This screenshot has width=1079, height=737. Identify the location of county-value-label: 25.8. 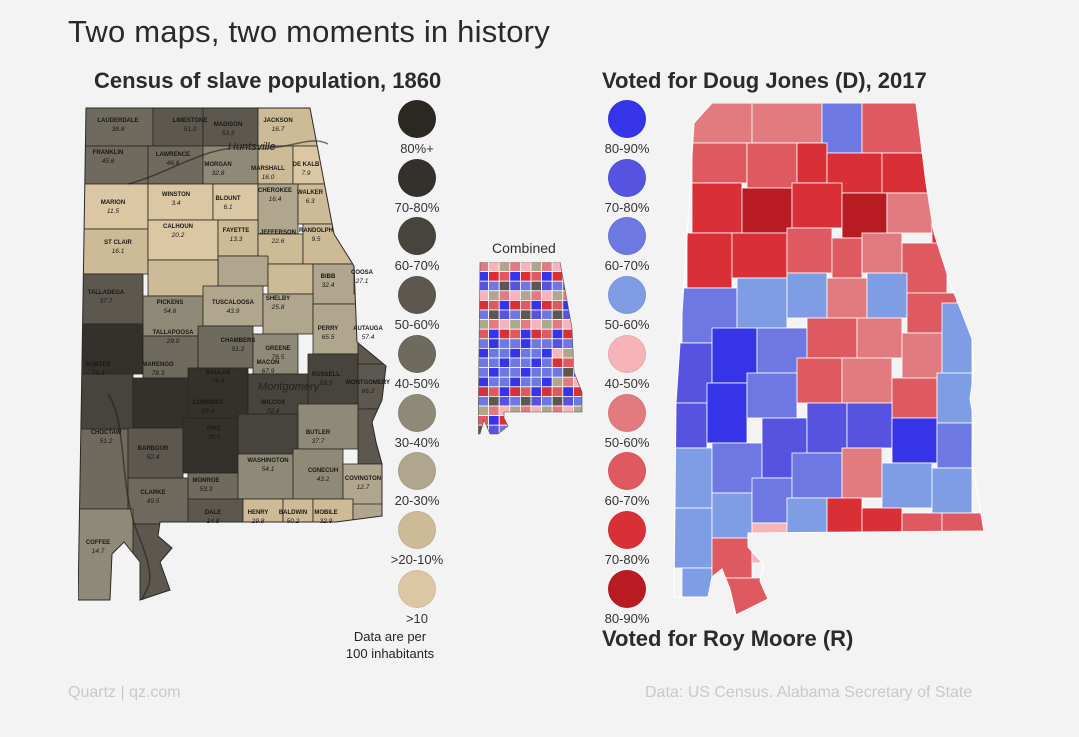
(278, 307).